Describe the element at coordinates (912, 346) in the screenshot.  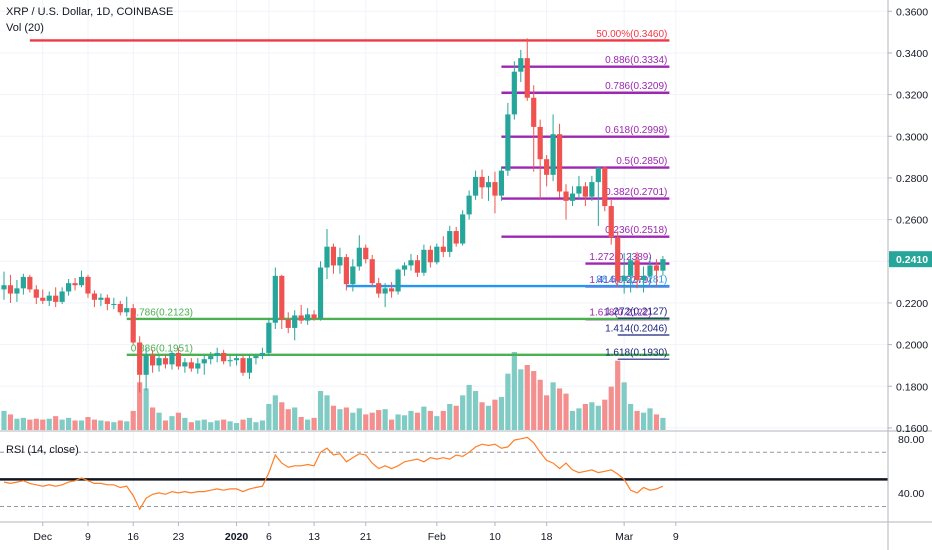
I see `price-axis-tick: 0.2000` at that location.